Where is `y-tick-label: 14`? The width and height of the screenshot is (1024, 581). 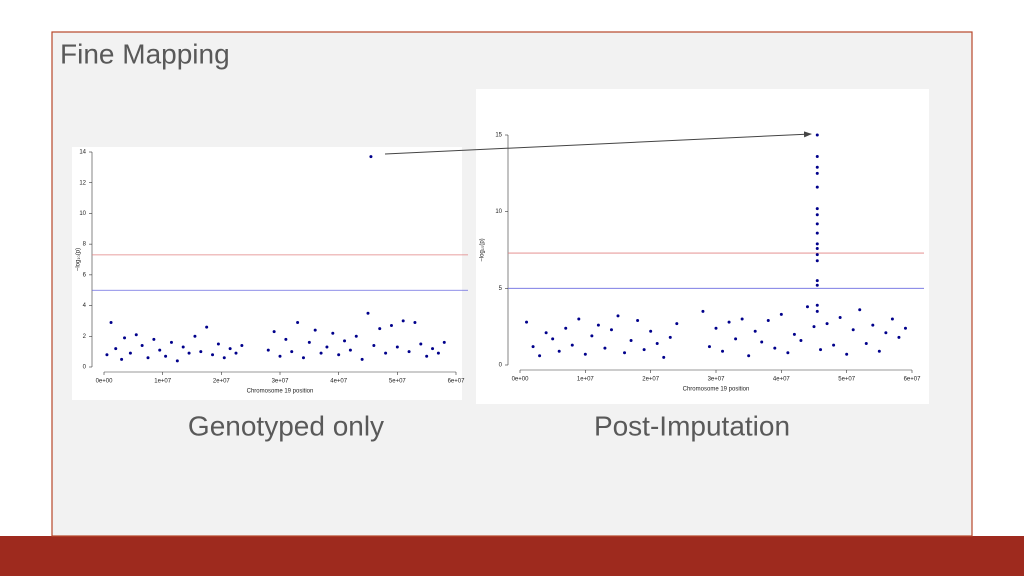 y-tick-label: 14 is located at coordinates (82, 153).